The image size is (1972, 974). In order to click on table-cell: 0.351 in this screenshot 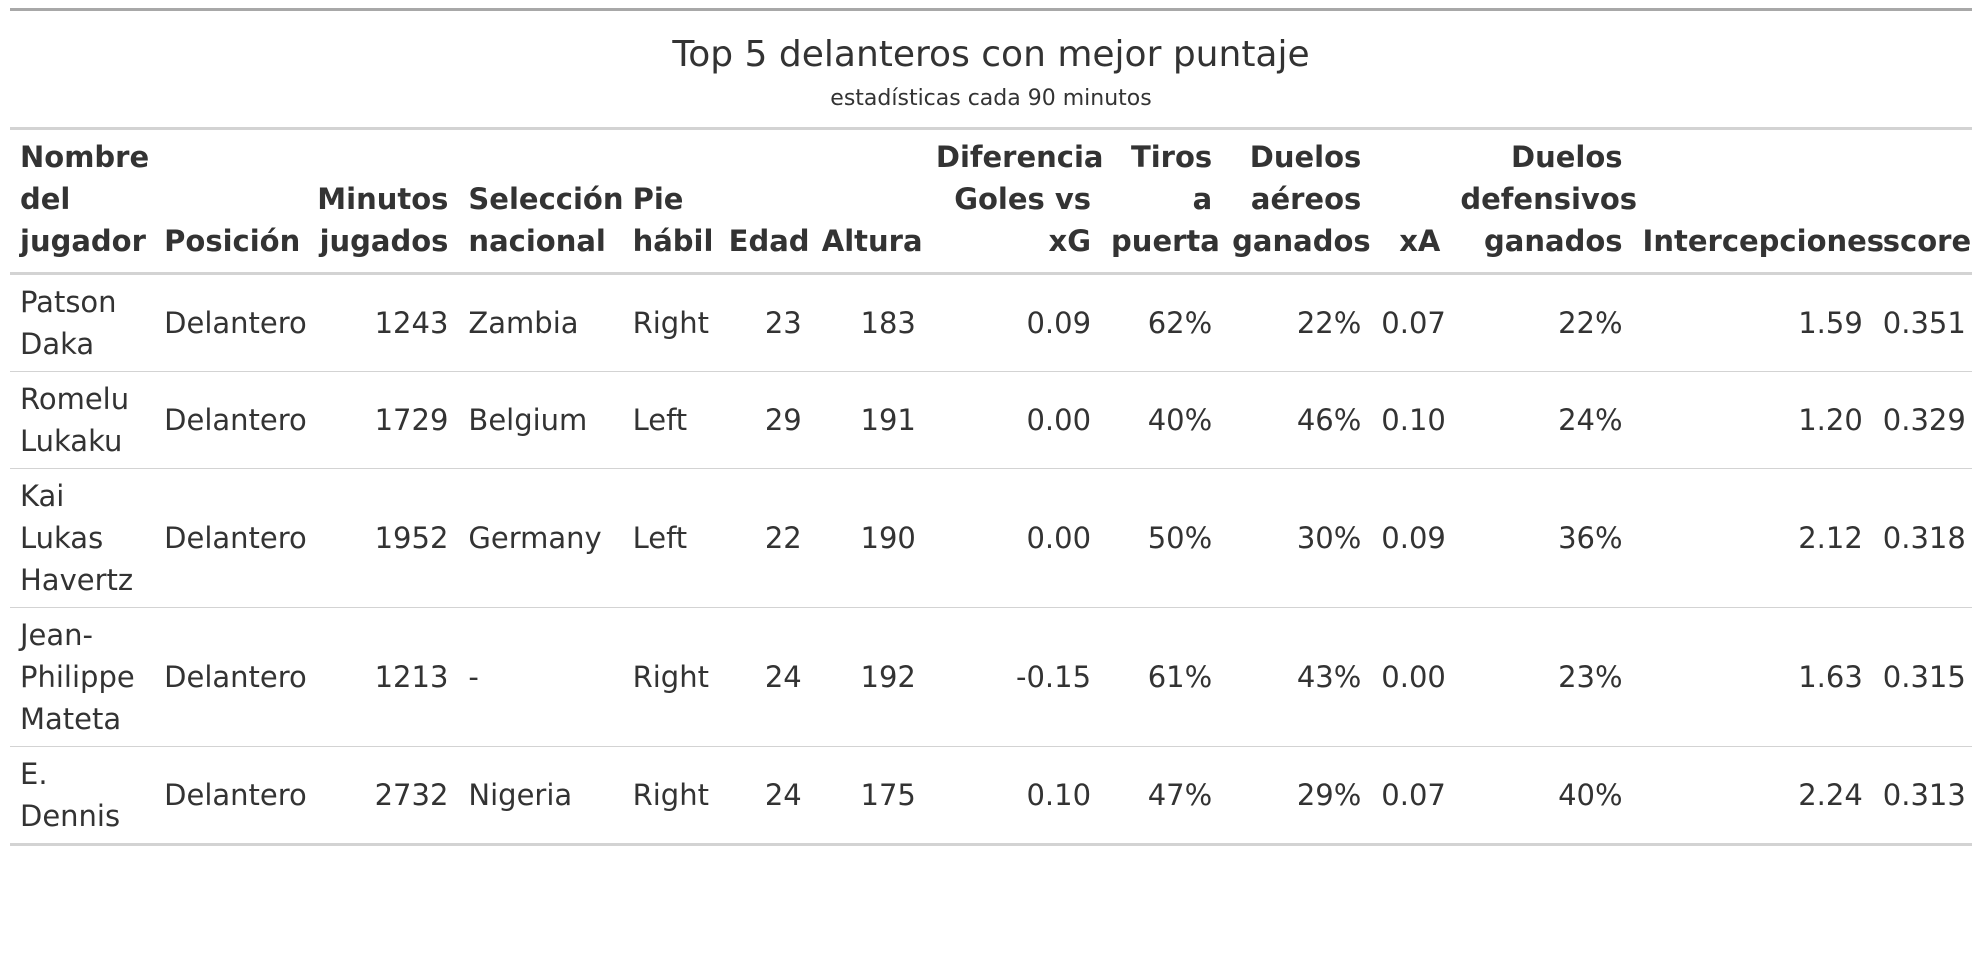, I will do `click(1922, 322)`.